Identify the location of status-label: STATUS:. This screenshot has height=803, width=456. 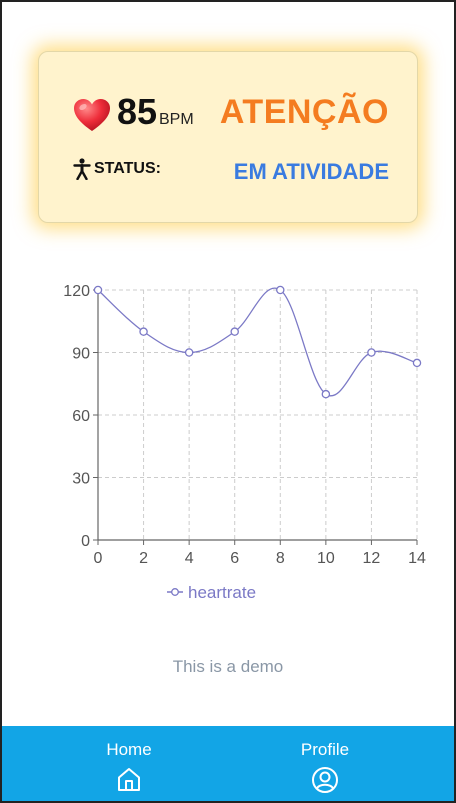
(127, 168).